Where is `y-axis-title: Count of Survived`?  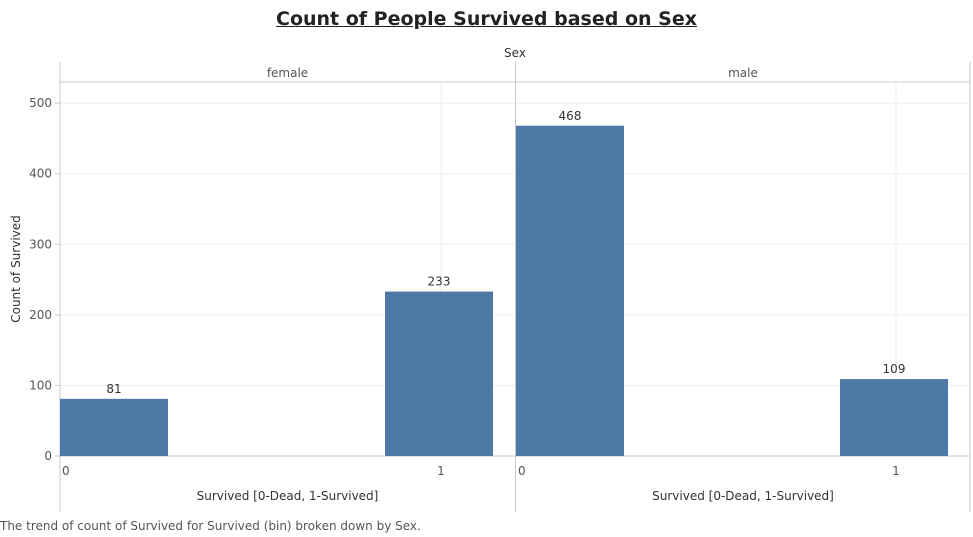
y-axis-title: Count of Survived is located at coordinates (16, 269).